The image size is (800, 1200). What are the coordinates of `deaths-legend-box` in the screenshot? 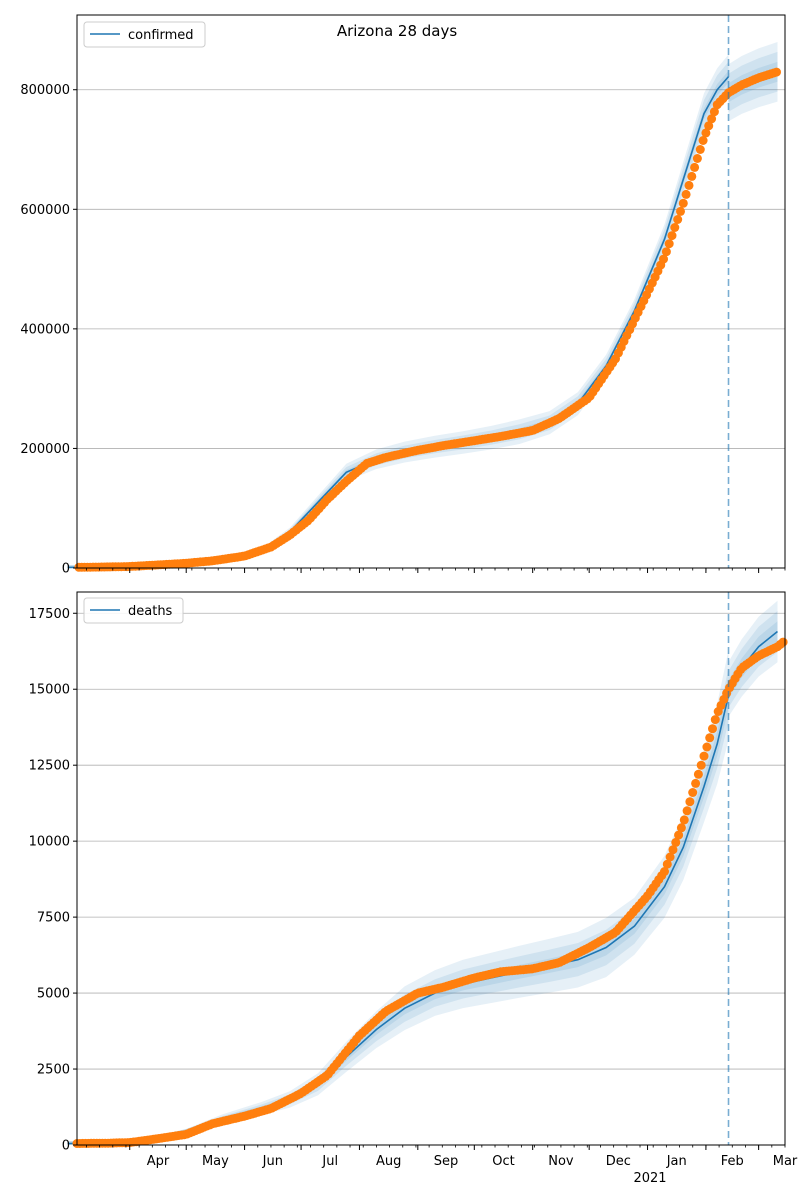 It's located at (133, 610).